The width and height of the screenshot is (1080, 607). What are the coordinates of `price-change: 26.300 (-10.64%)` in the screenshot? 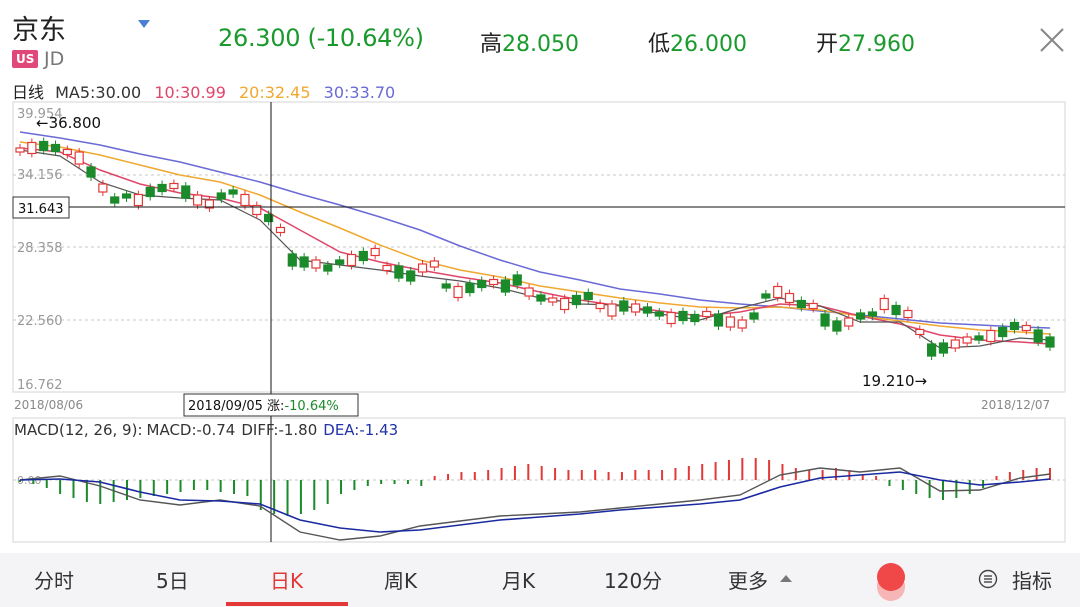 It's located at (321, 38).